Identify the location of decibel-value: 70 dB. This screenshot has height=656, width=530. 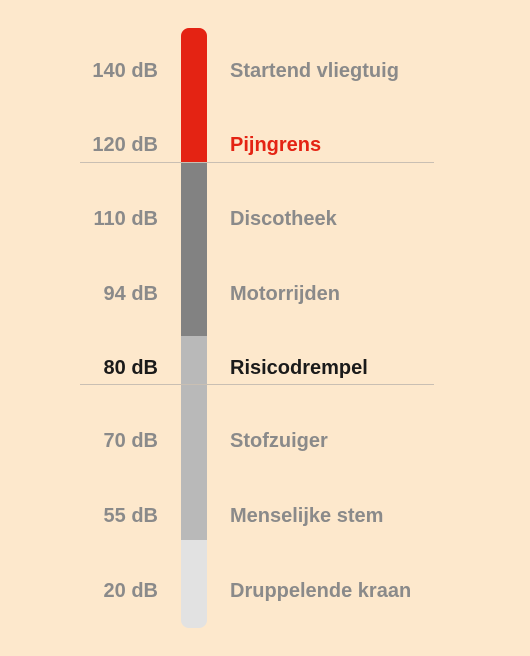
(130, 441).